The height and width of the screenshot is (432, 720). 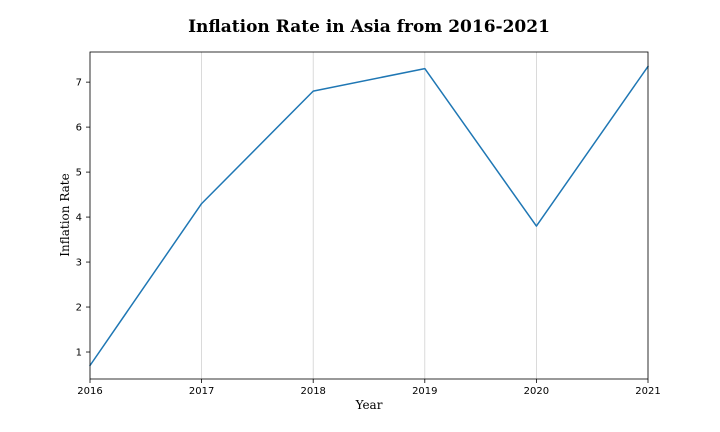 I want to click on y-axis-ticks: 1 2 3 4 5 6 7, so click(x=83, y=218).